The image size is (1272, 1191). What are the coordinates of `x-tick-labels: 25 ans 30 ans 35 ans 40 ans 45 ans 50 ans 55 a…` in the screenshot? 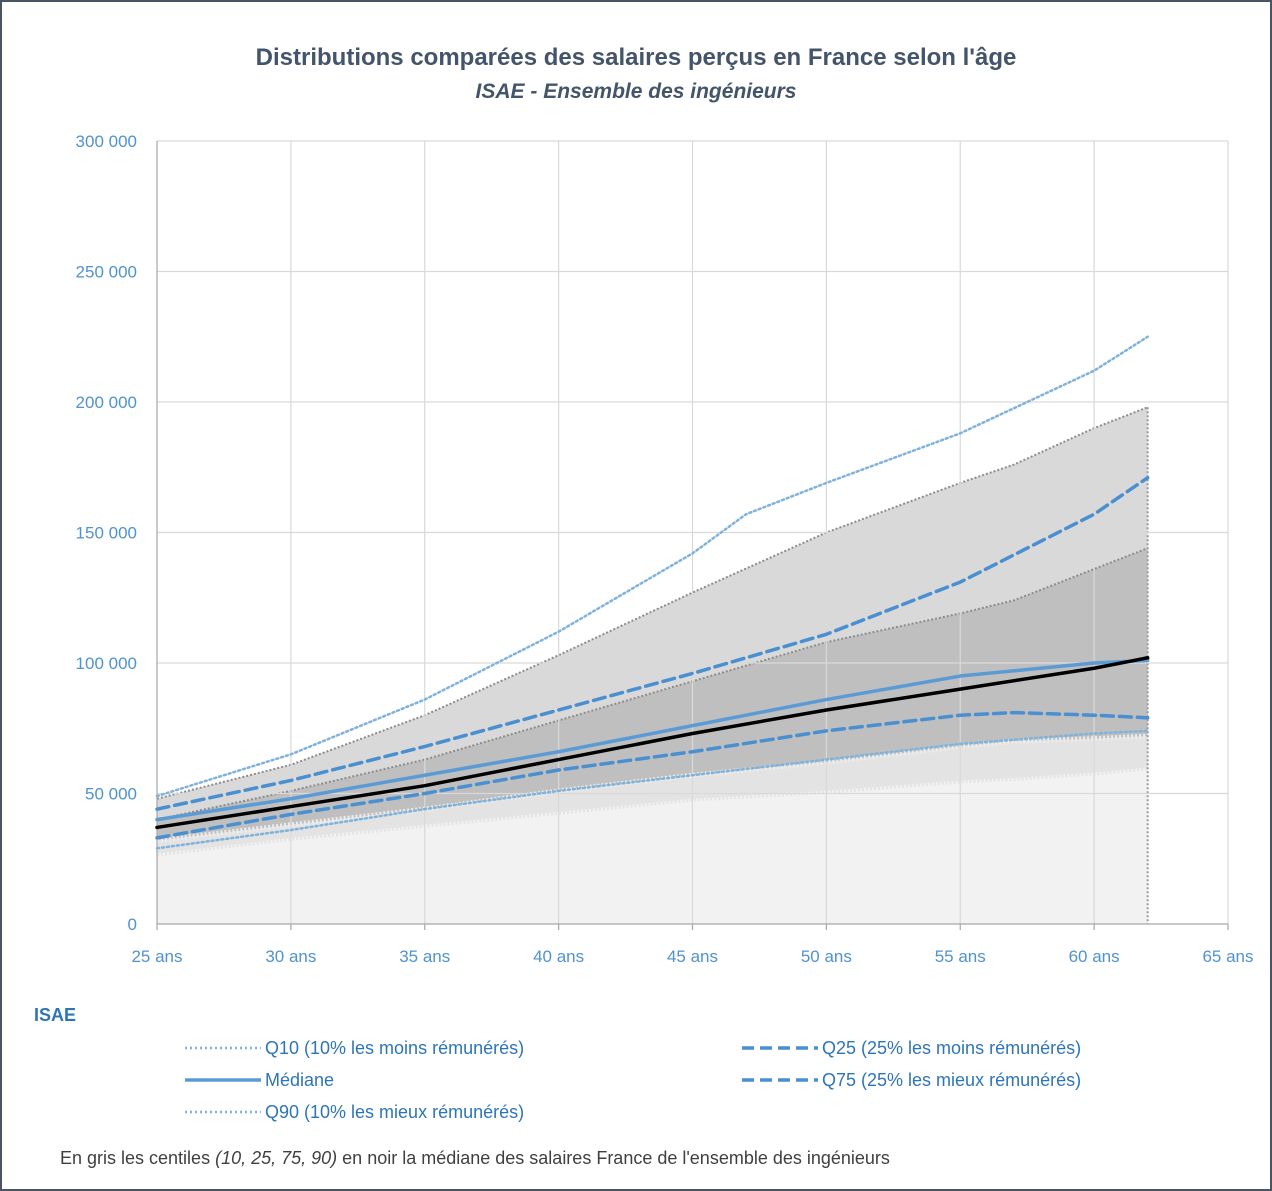 It's located at (692, 956).